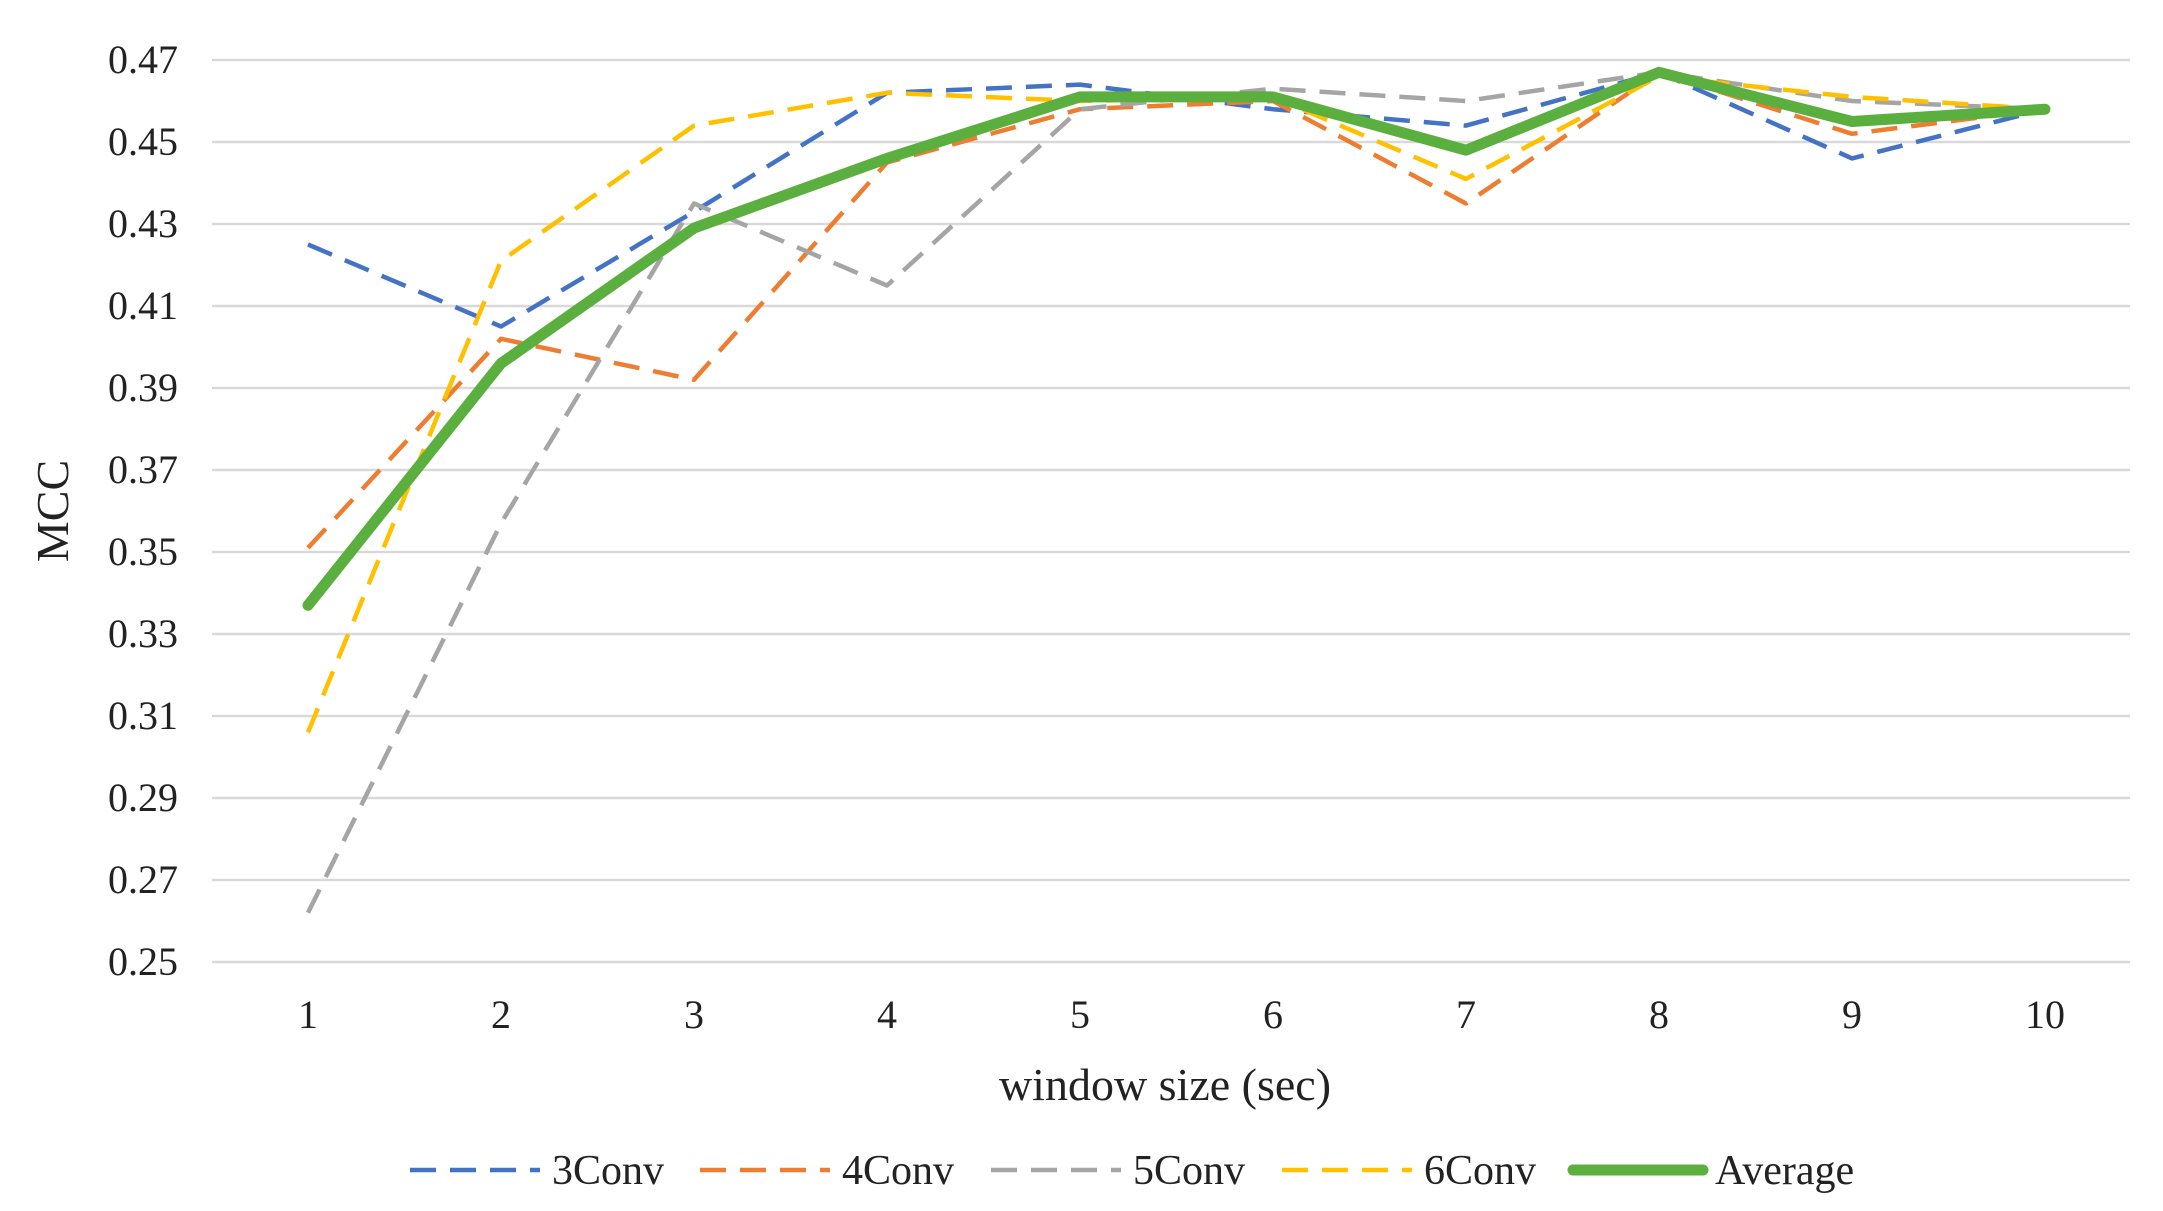 The height and width of the screenshot is (1211, 2163). I want to click on x-tick-label: 1, so click(308, 1014).